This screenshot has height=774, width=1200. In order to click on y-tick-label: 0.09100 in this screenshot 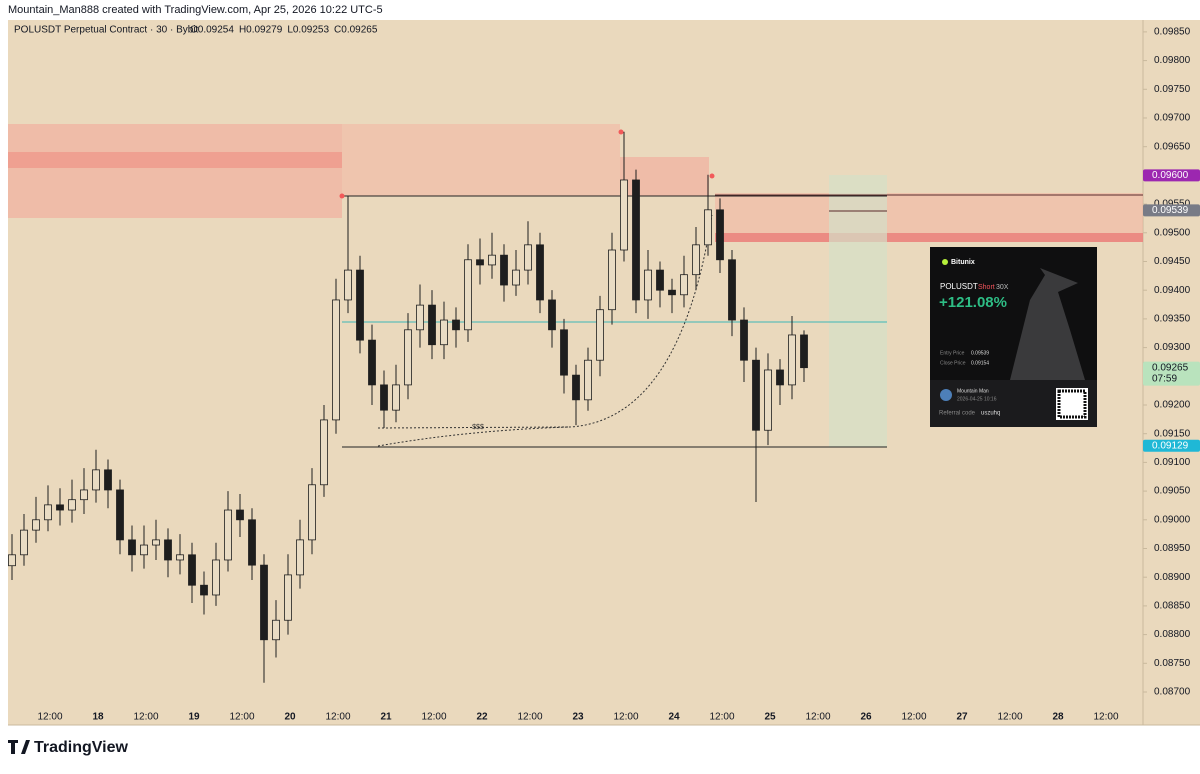, I will do `click(1172, 462)`.